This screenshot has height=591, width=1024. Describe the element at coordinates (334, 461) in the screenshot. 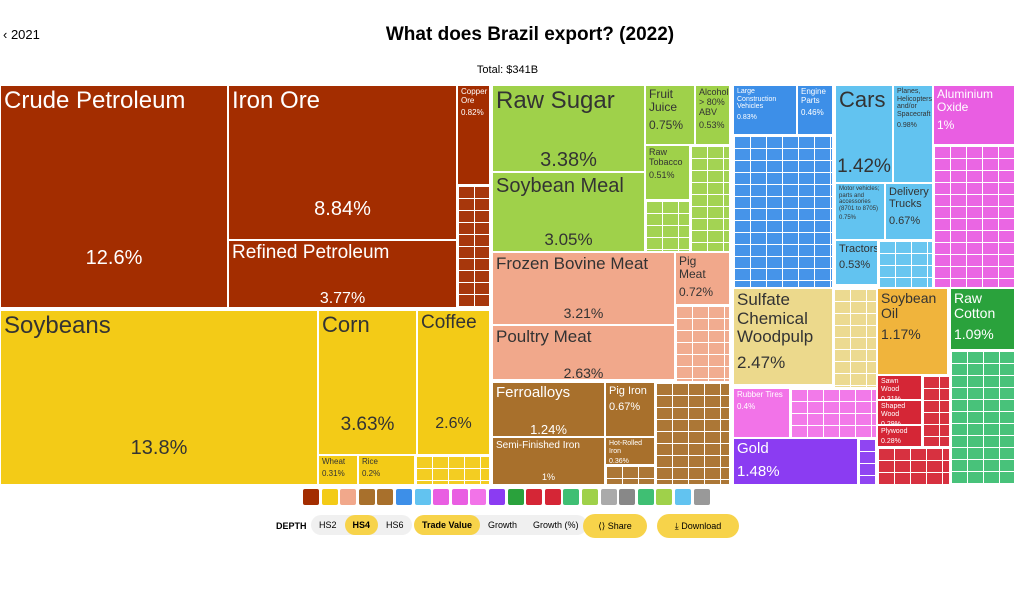

I see `tile-name: Wheat` at that location.